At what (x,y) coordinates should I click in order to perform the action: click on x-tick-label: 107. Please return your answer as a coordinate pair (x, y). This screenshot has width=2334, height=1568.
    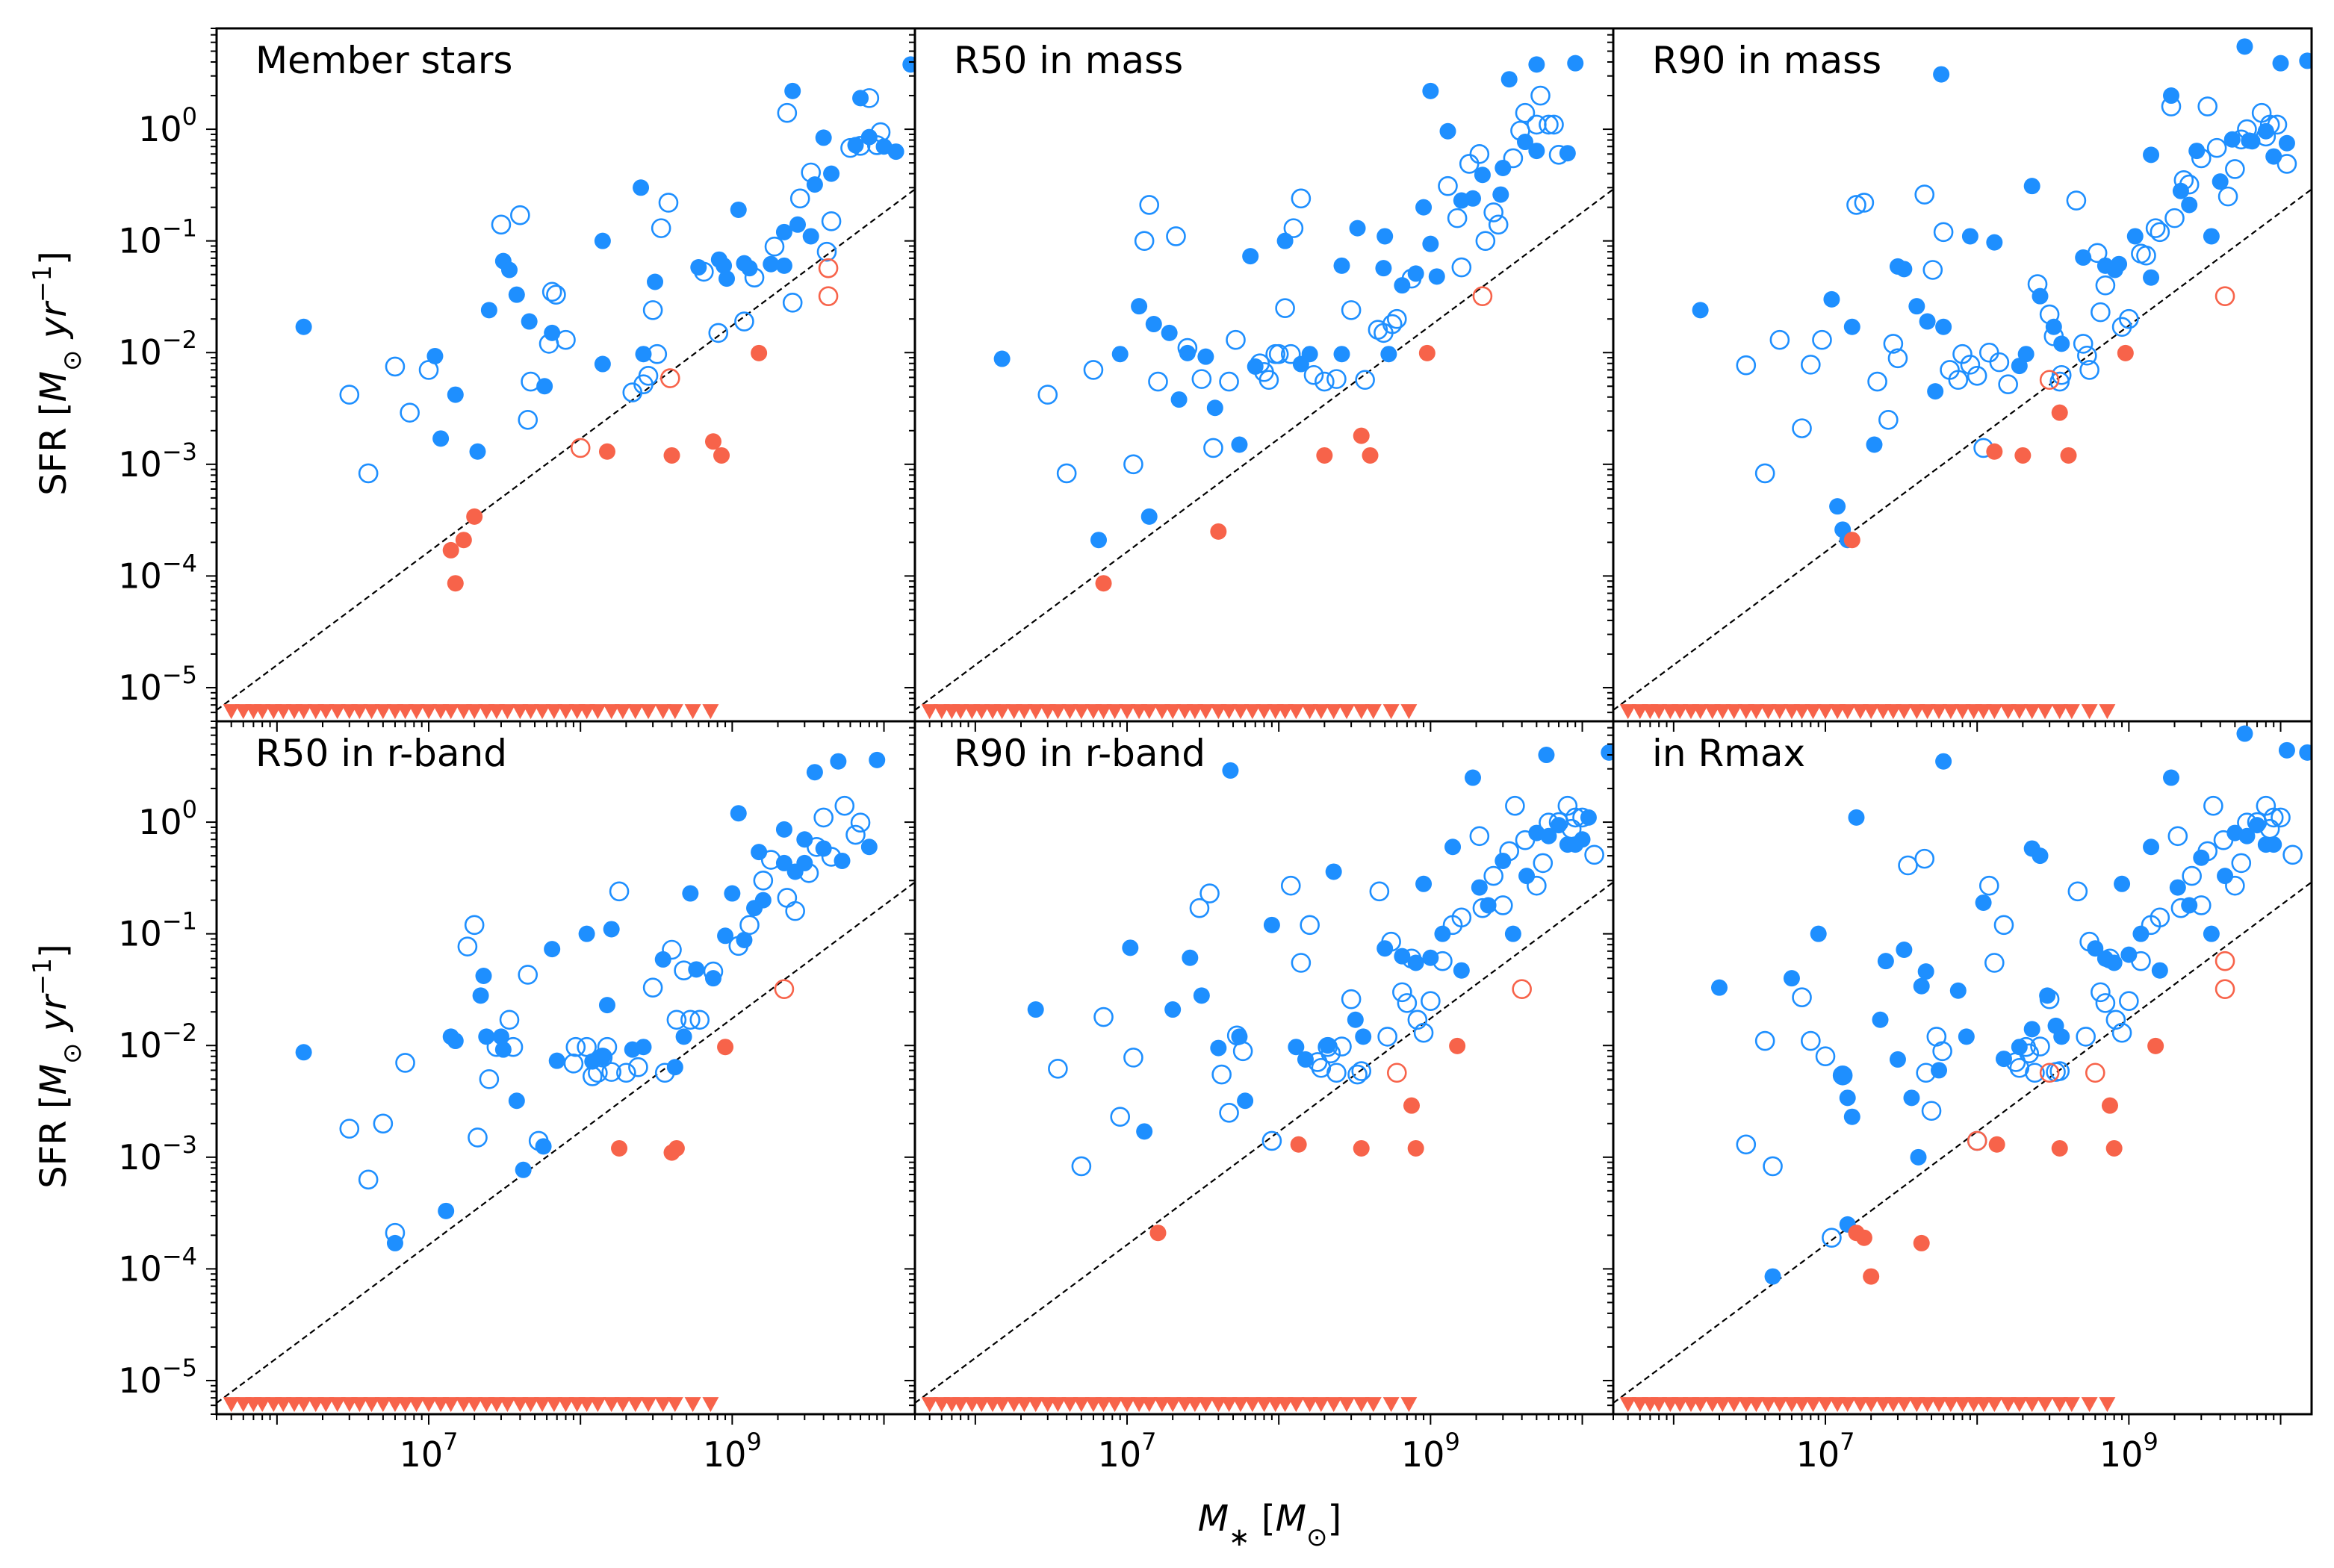
    Looking at the image, I should click on (1127, 1451).